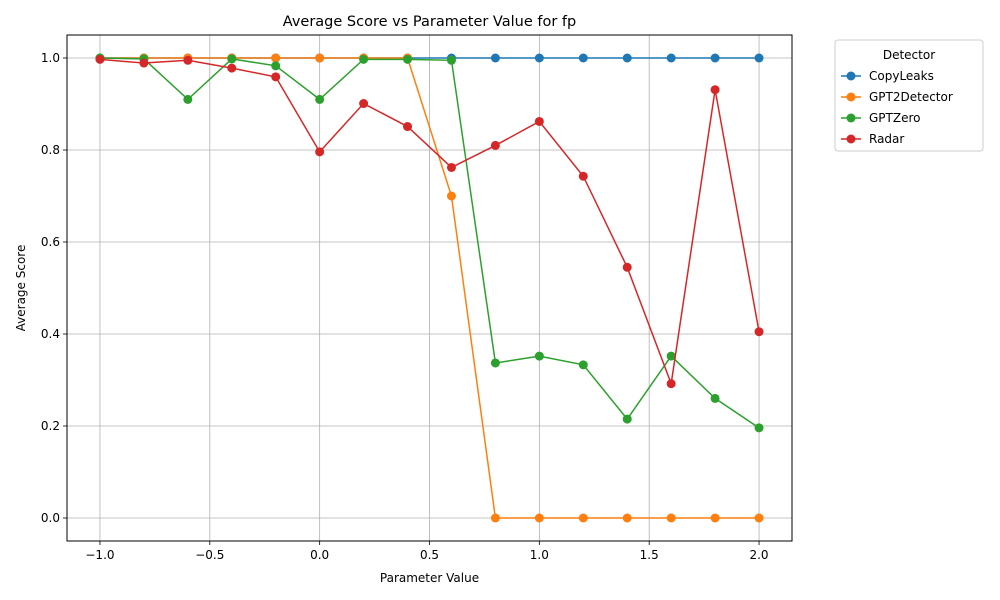  What do you see at coordinates (901, 76) in the screenshot?
I see `legend-label: CopyLeaks` at bounding box center [901, 76].